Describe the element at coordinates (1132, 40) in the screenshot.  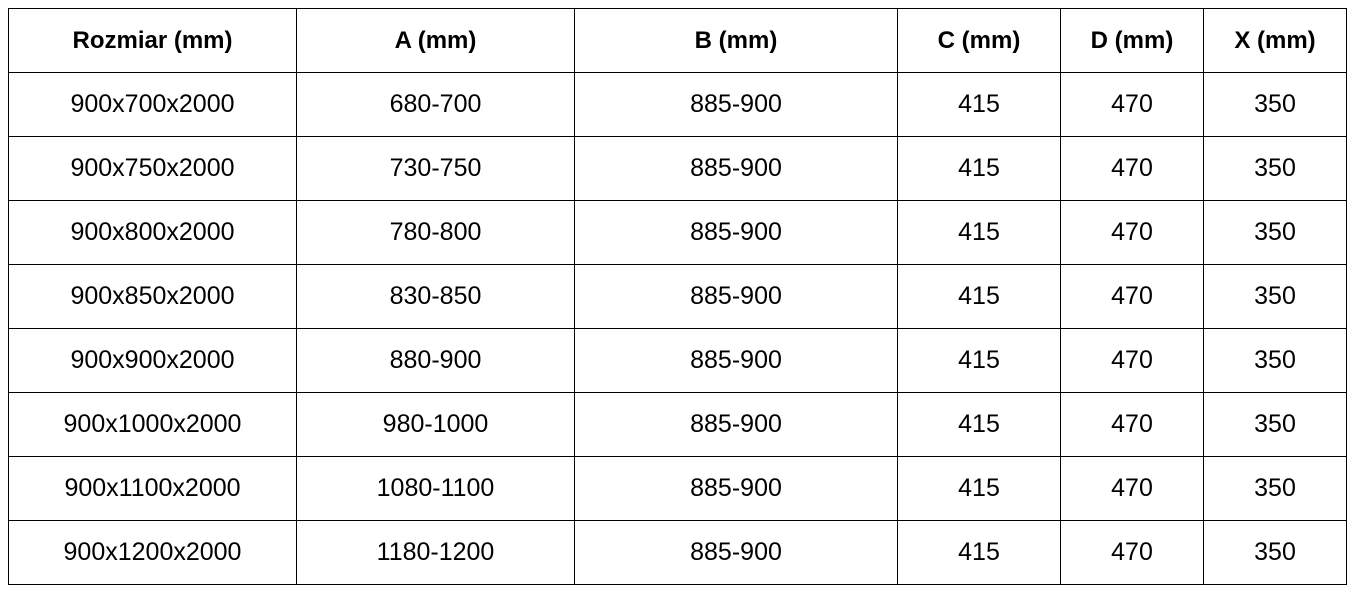
I see `column-header: D (mm)` at that location.